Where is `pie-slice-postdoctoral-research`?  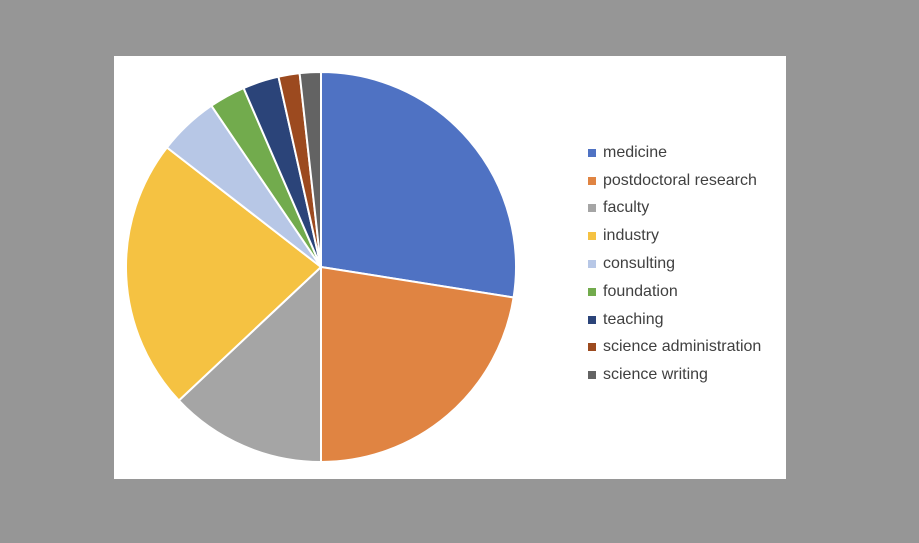 pie-slice-postdoctoral-research is located at coordinates (417, 364).